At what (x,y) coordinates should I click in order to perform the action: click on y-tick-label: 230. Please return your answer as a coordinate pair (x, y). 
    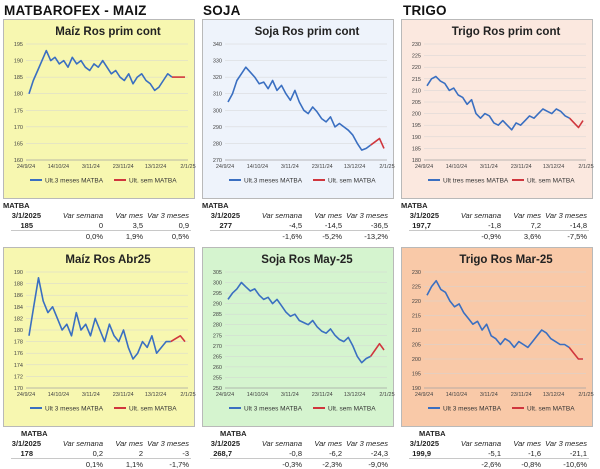
    Looking at the image, I should click on (416, 273).